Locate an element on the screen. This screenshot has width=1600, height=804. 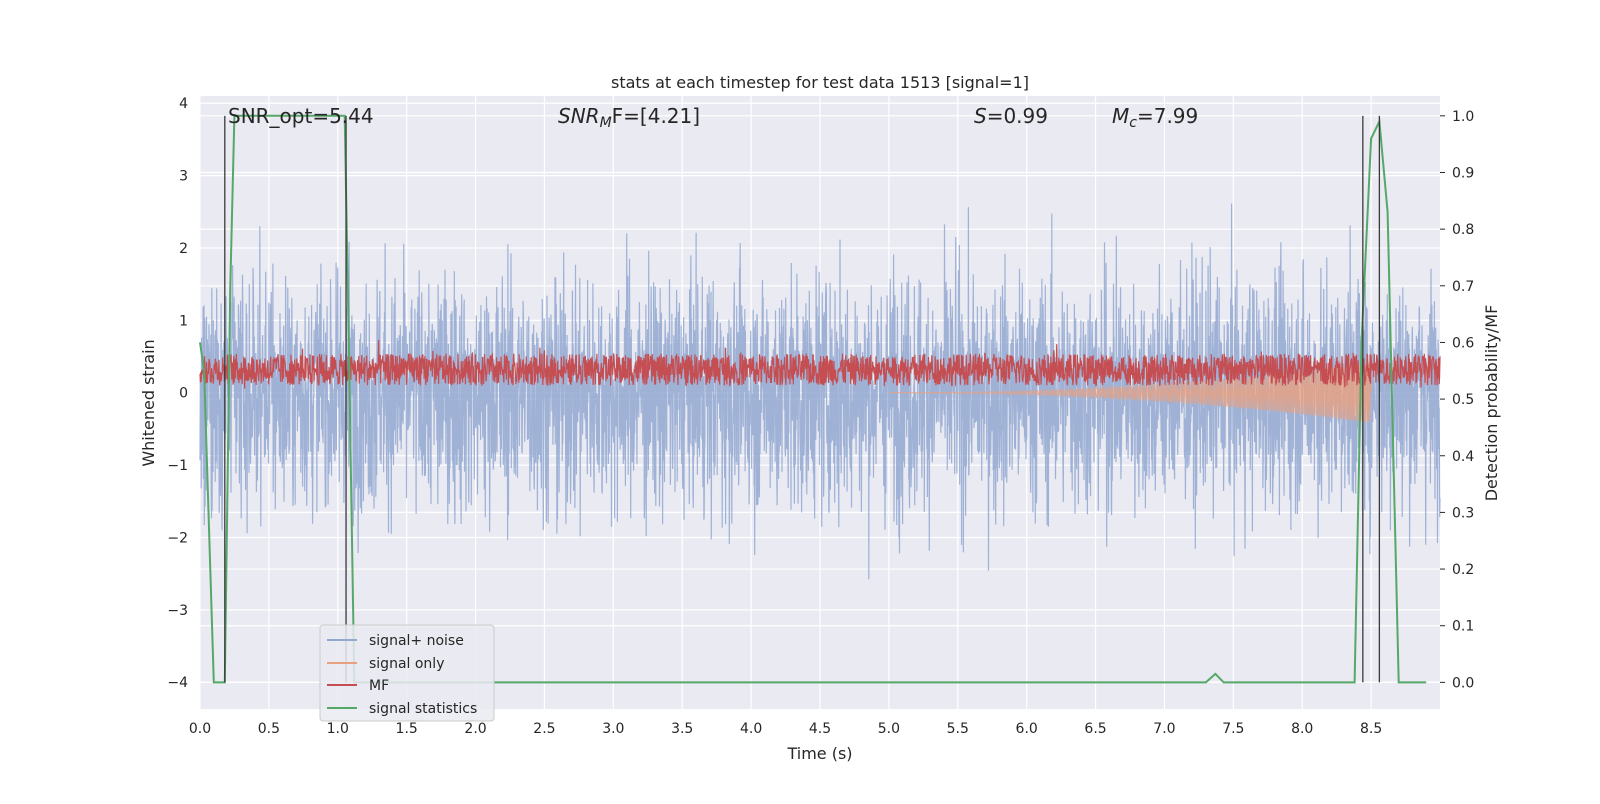
y-right-tick-label: 0.3 is located at coordinates (1463, 513).